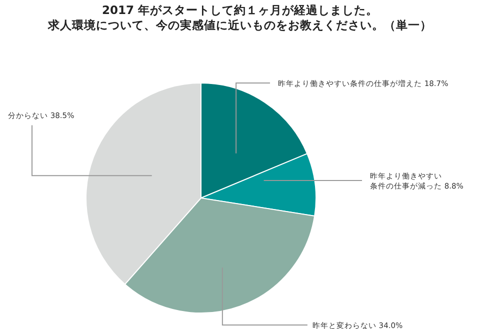  I want to click on title: 2017 年がスタートして約１ヶ月が経過しました。, so click(240, 10).